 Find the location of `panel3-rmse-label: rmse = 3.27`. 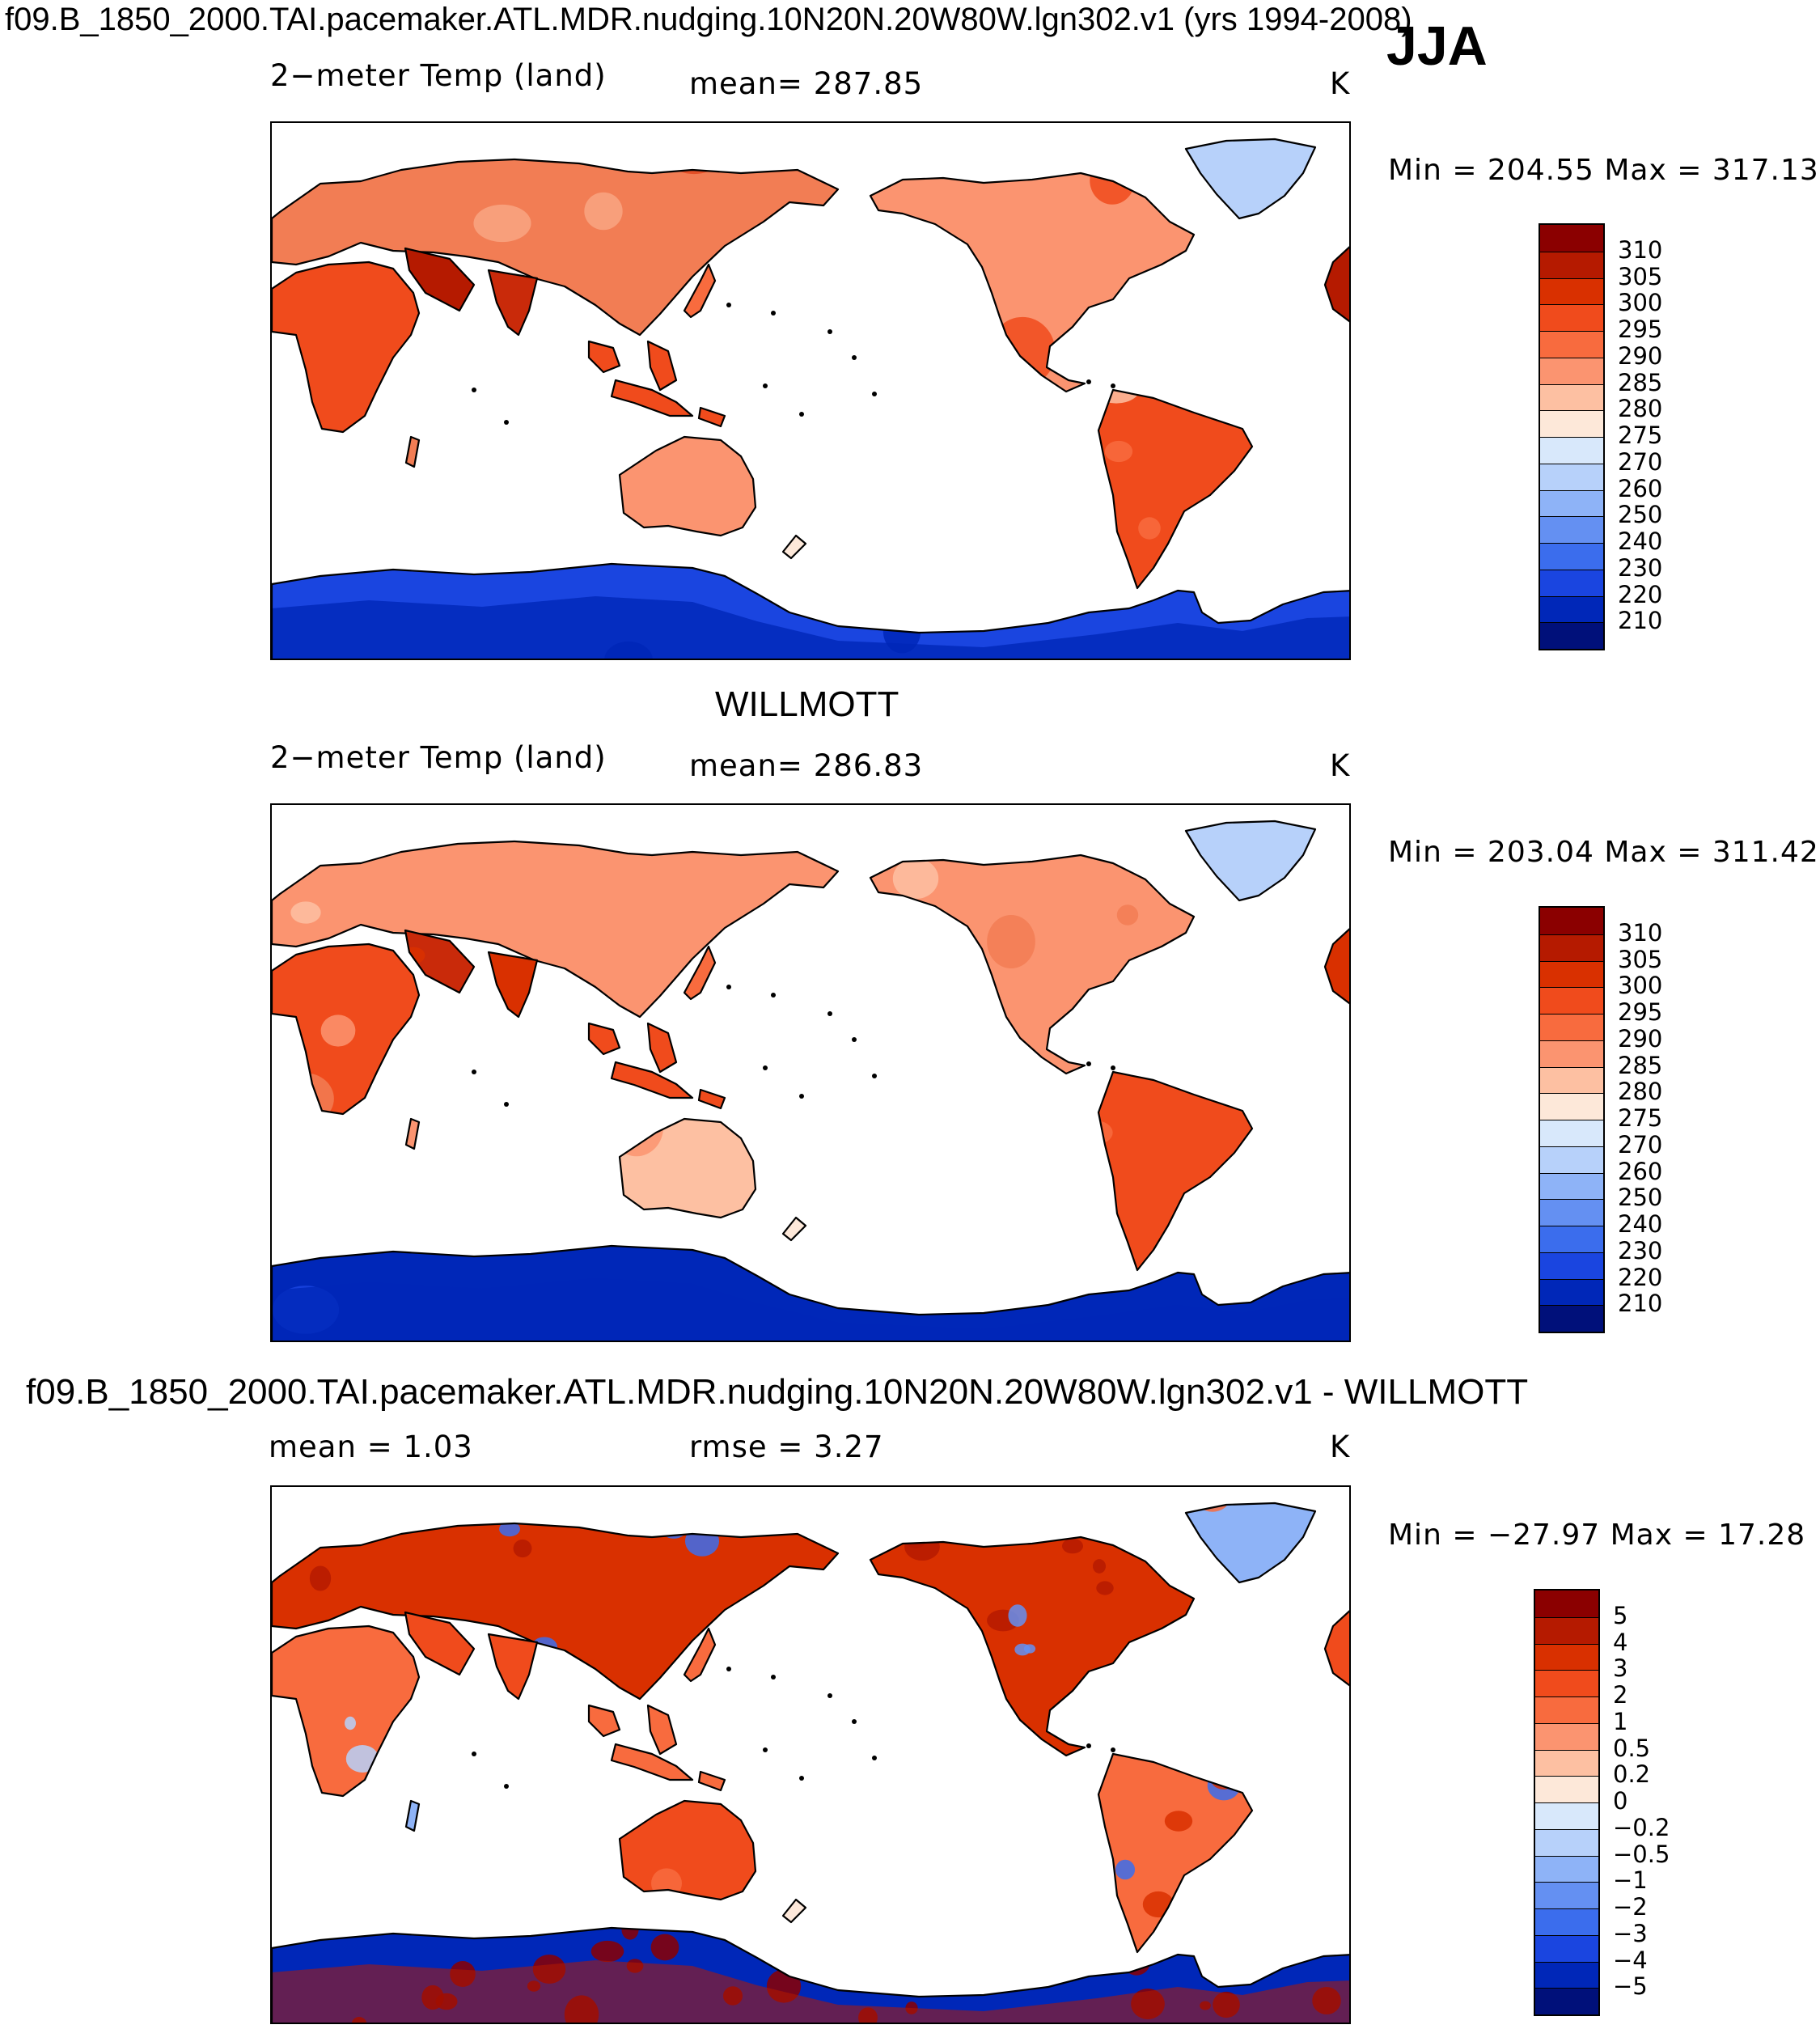

panel3-rmse-label: rmse = 3.27 is located at coordinates (786, 1447).